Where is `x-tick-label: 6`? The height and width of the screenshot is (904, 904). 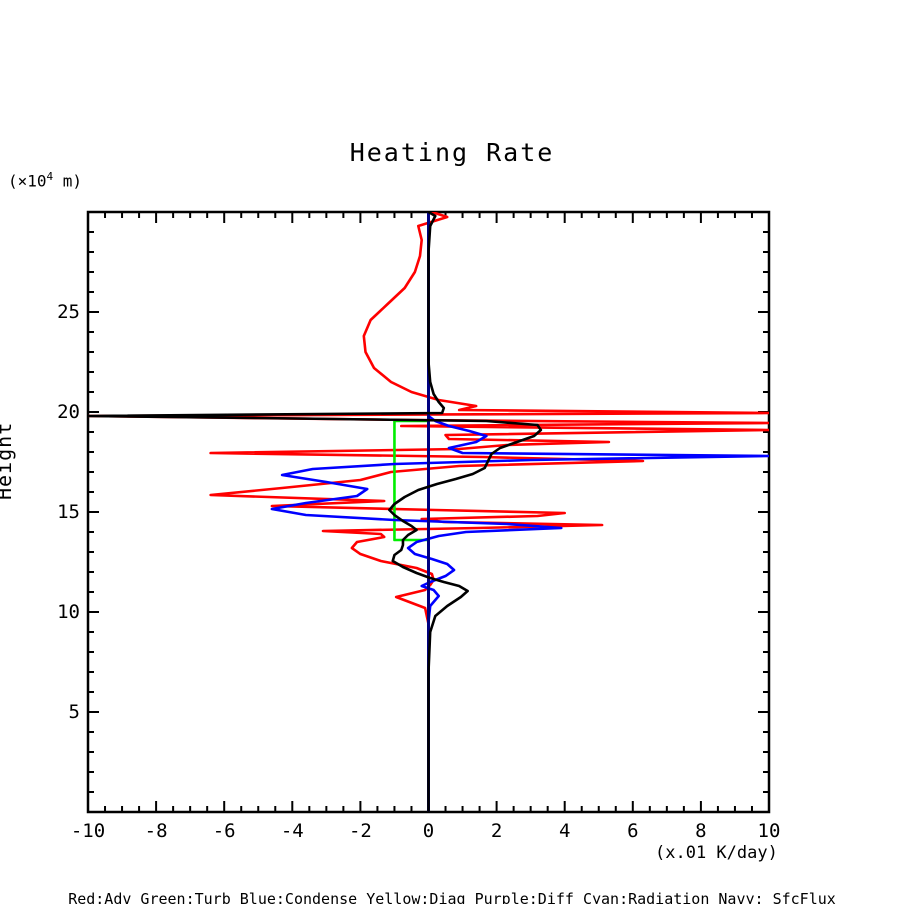
x-tick-label: 6 is located at coordinates (633, 831).